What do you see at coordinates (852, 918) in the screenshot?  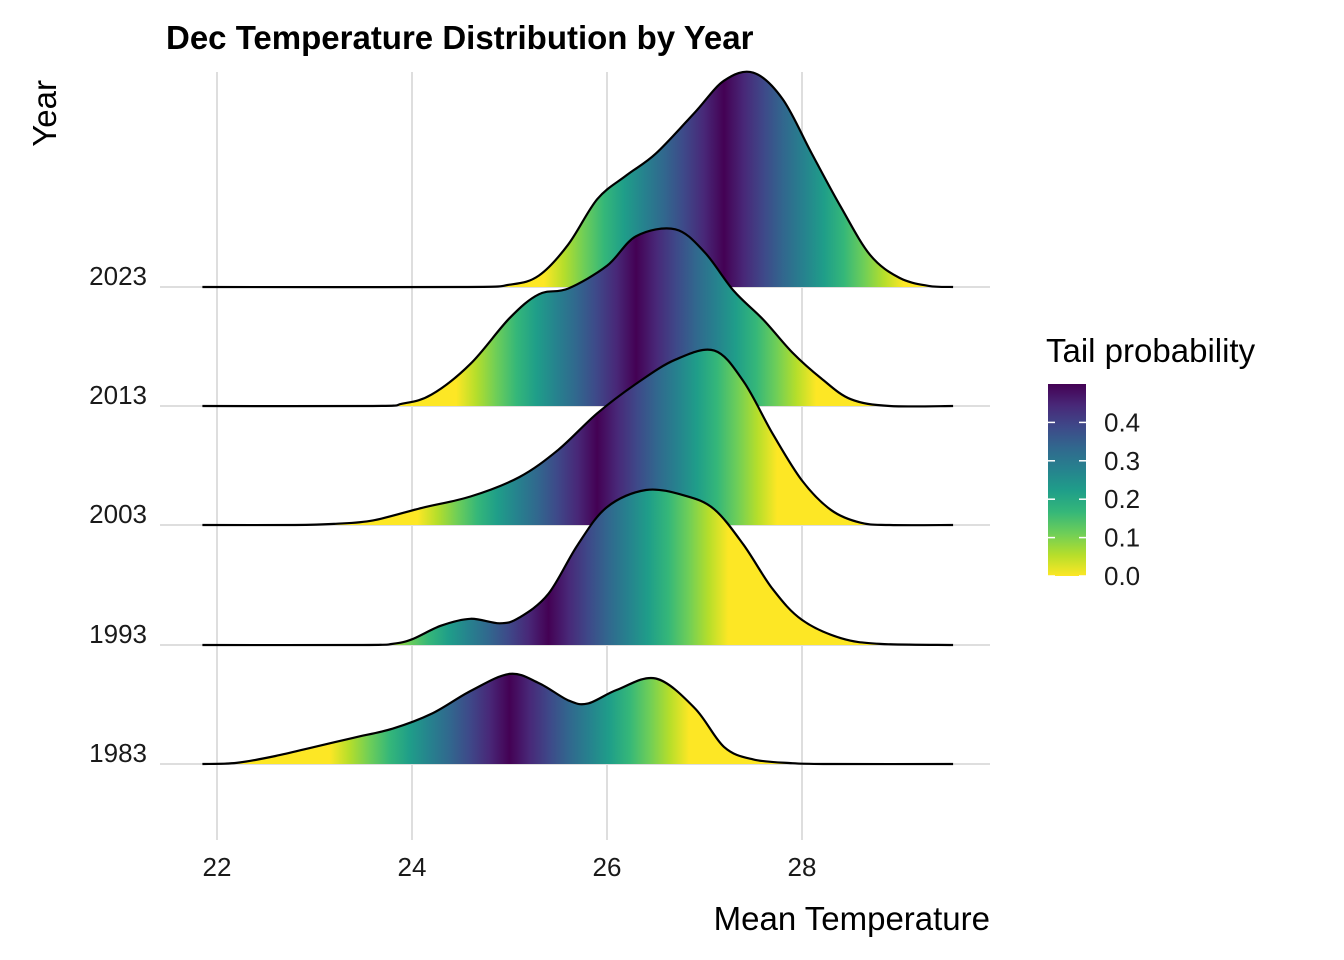 I see `x-axis-title: Mean Temperature` at bounding box center [852, 918].